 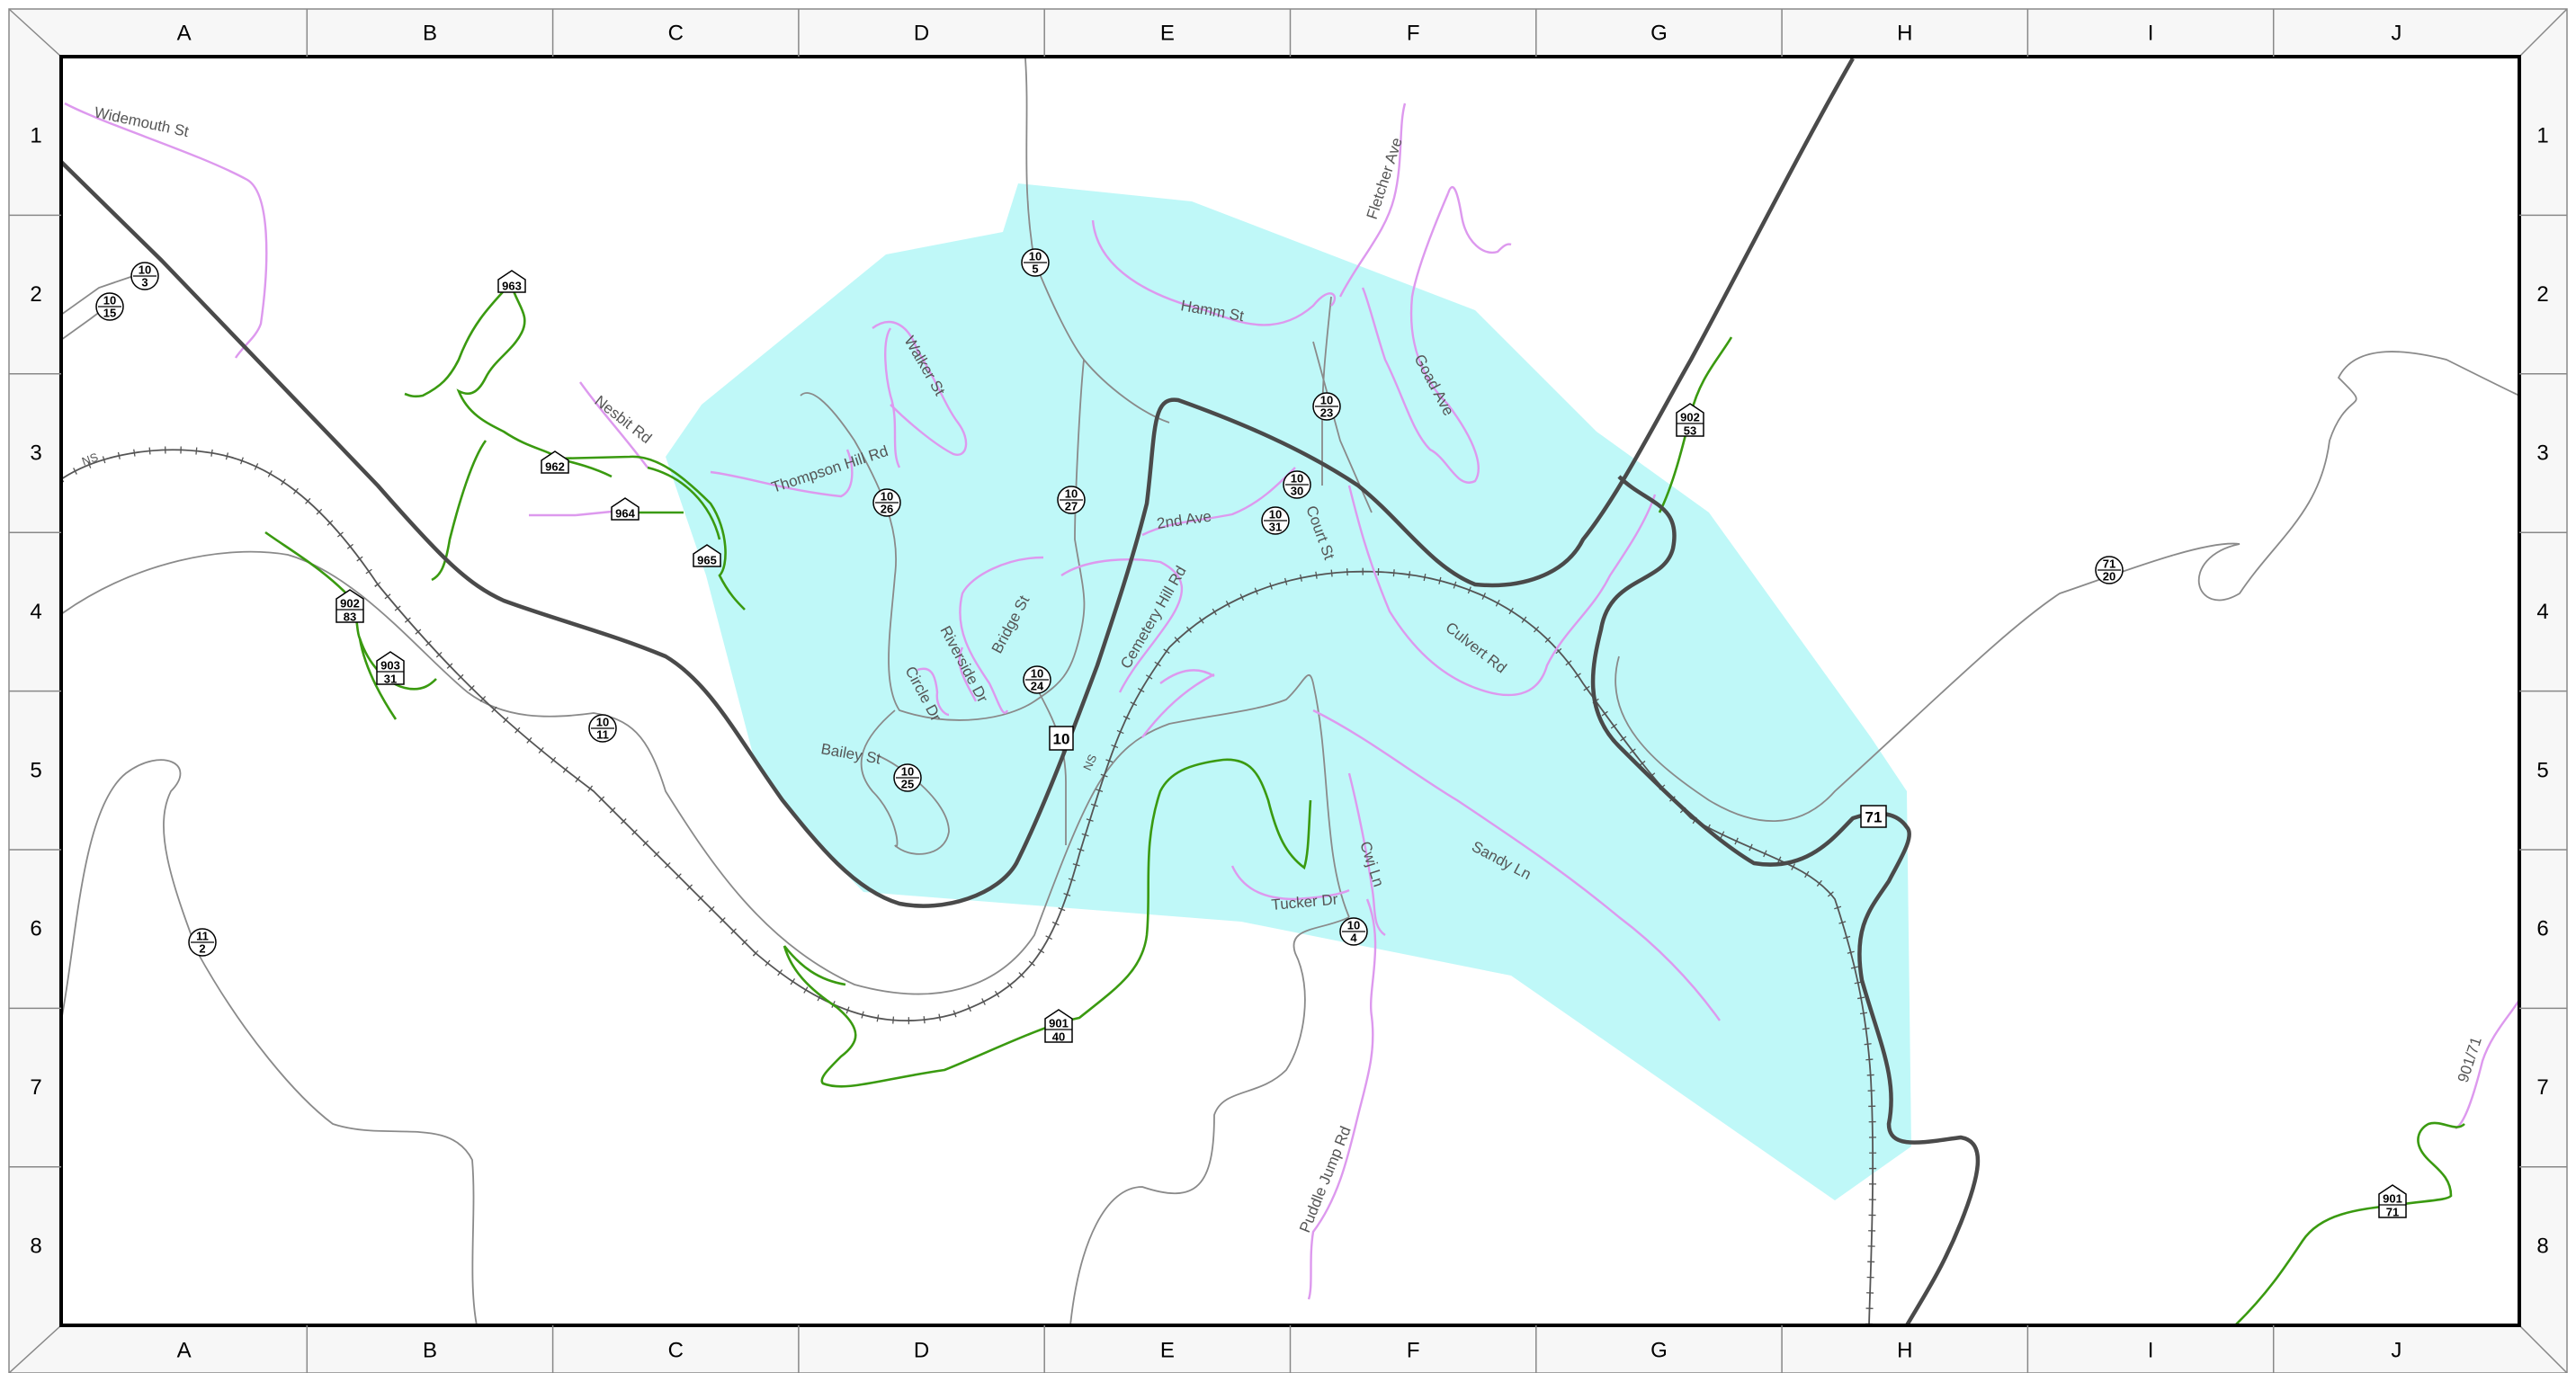 What do you see at coordinates (1037, 674) in the screenshot?
I see `shield-10-24-top: 10` at bounding box center [1037, 674].